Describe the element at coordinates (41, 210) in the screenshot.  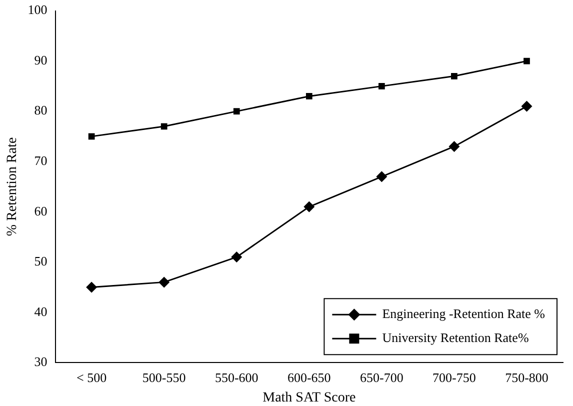
I see `y-tick-label: 60` at that location.